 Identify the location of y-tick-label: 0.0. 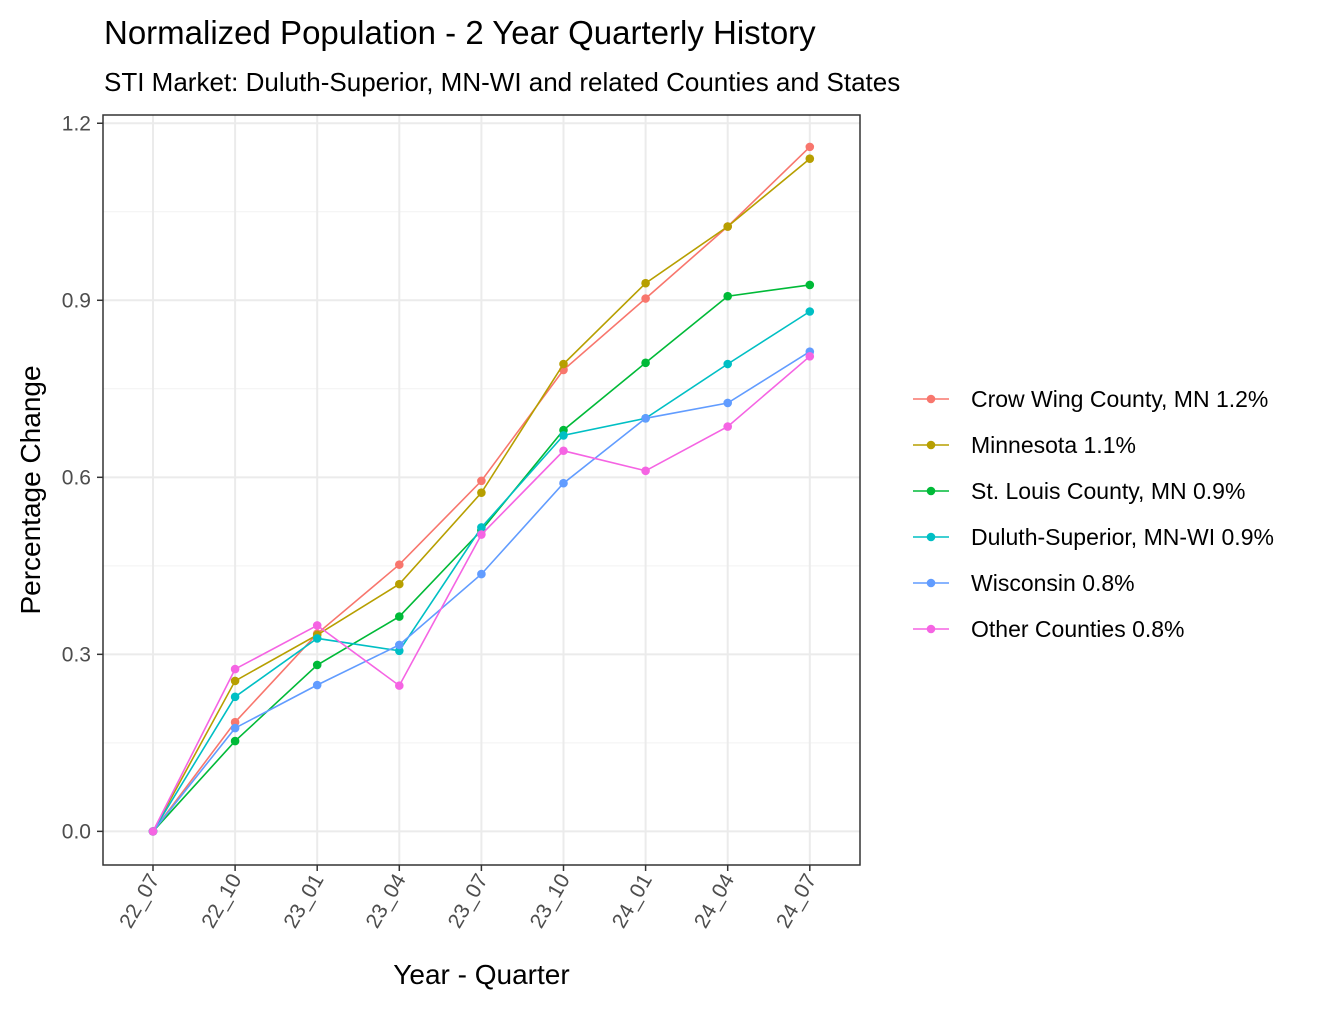
(76, 831).